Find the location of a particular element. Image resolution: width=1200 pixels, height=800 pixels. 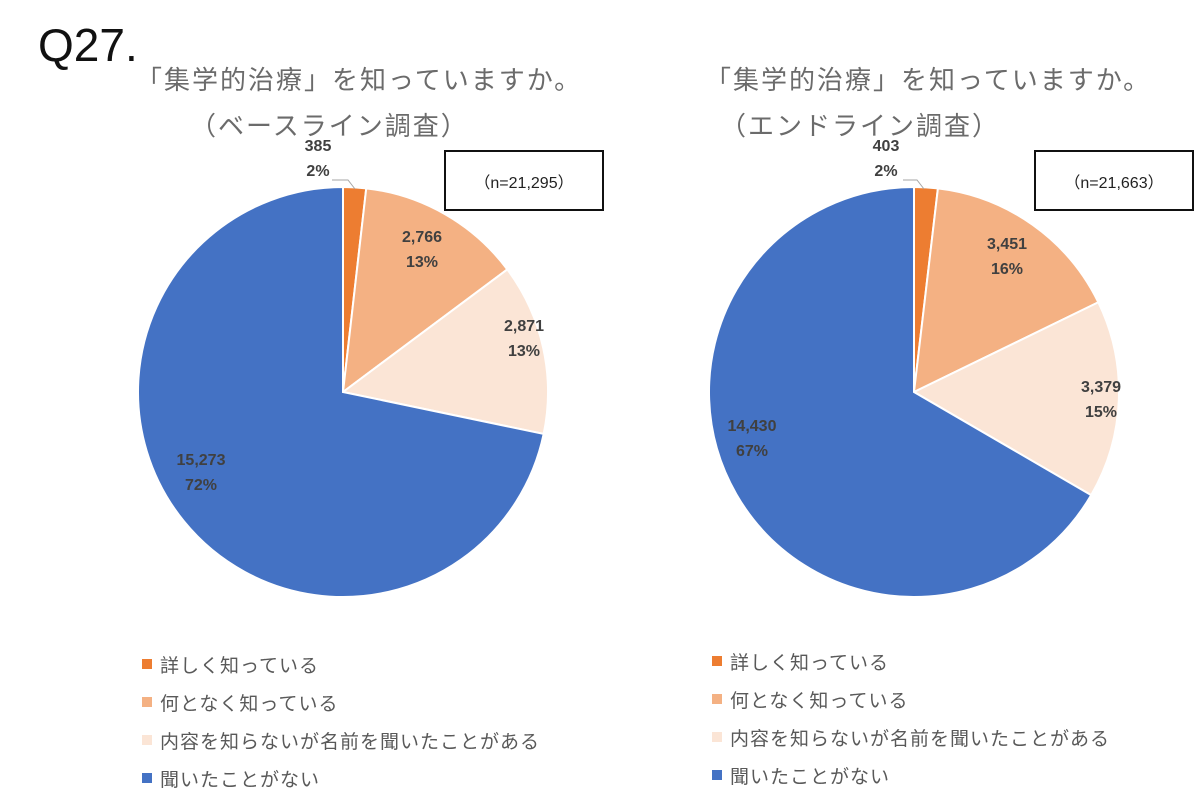

data-label-endline-never: 14,430 67% is located at coordinates (752, 439).